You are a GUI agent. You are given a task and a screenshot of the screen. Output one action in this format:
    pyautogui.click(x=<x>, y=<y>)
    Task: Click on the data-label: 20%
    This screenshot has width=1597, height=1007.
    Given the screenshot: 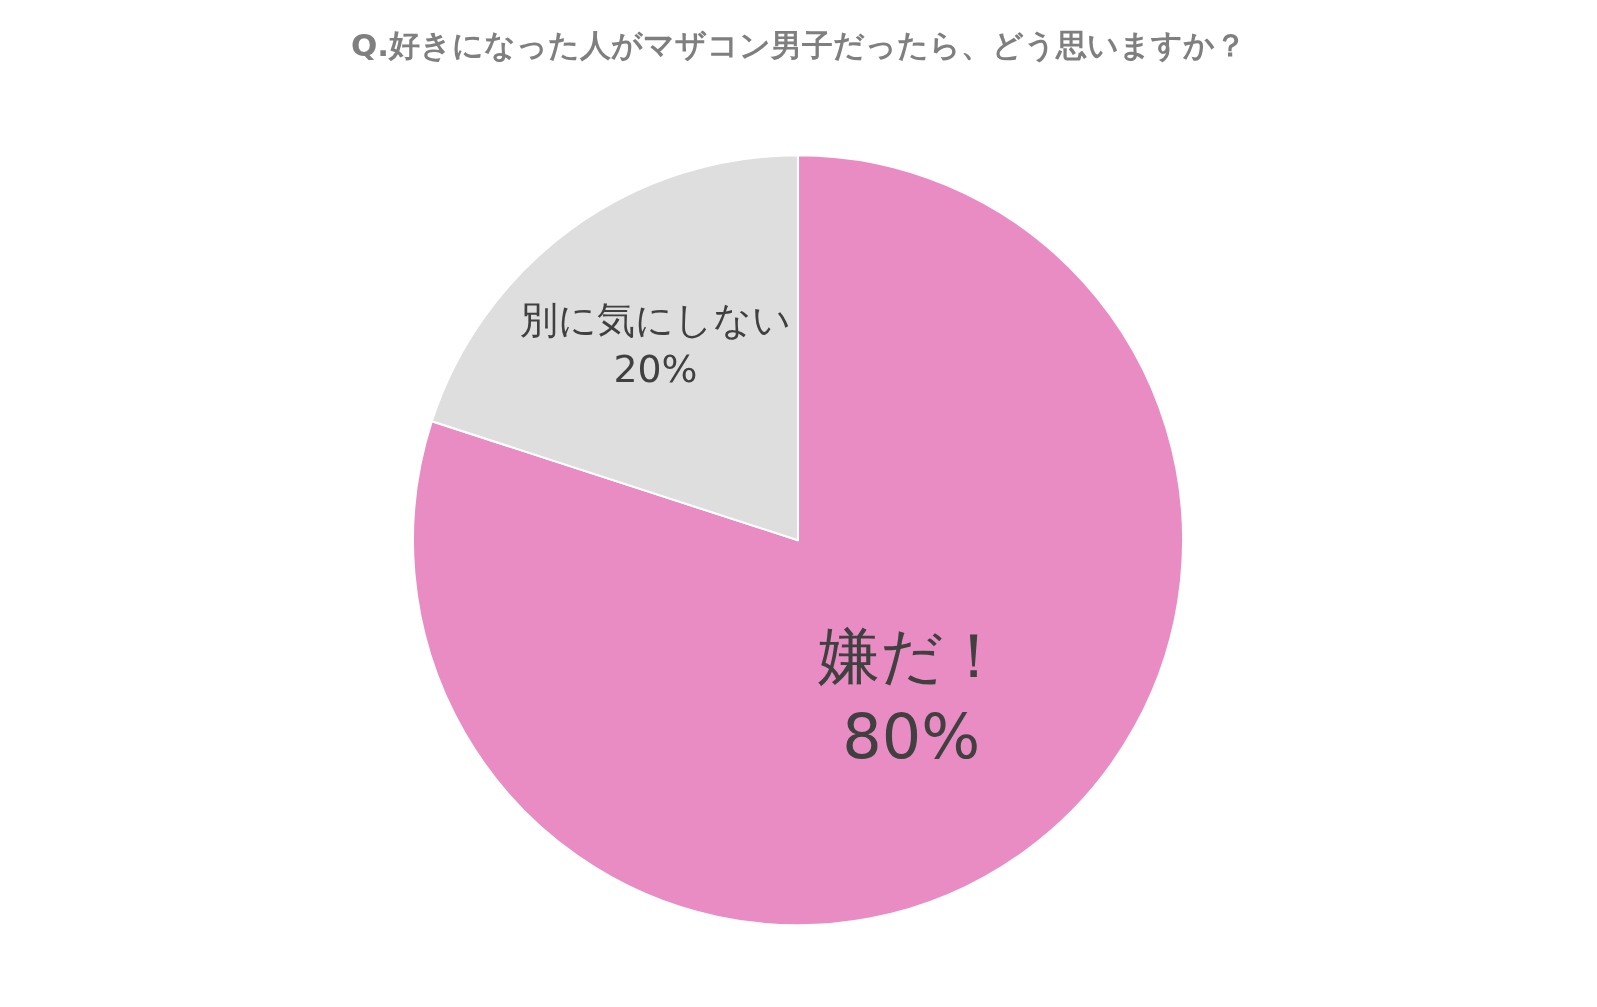 What is the action you would take?
    pyautogui.click(x=655, y=368)
    